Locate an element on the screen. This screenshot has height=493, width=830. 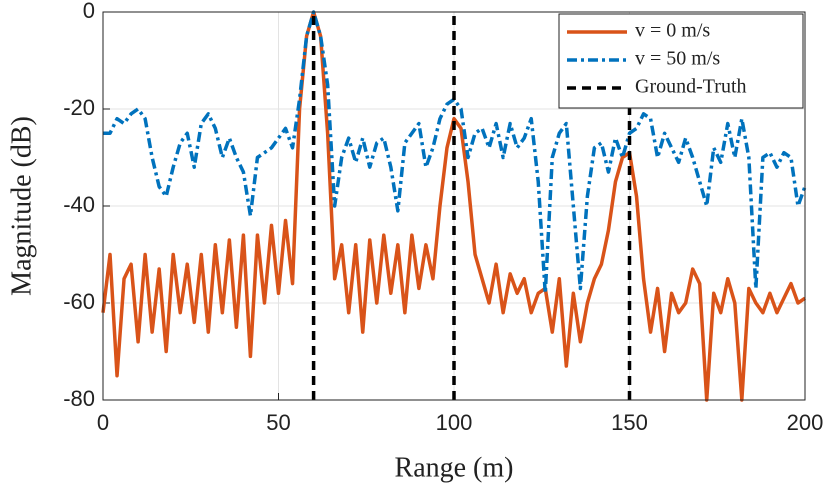
legend-box is located at coordinates (681, 61).